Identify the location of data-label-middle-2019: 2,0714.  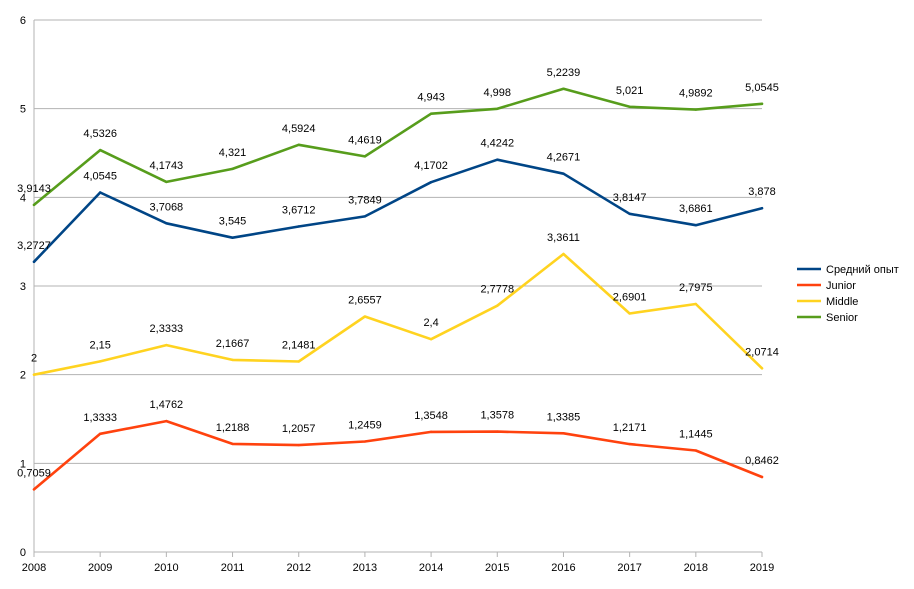
(762, 352).